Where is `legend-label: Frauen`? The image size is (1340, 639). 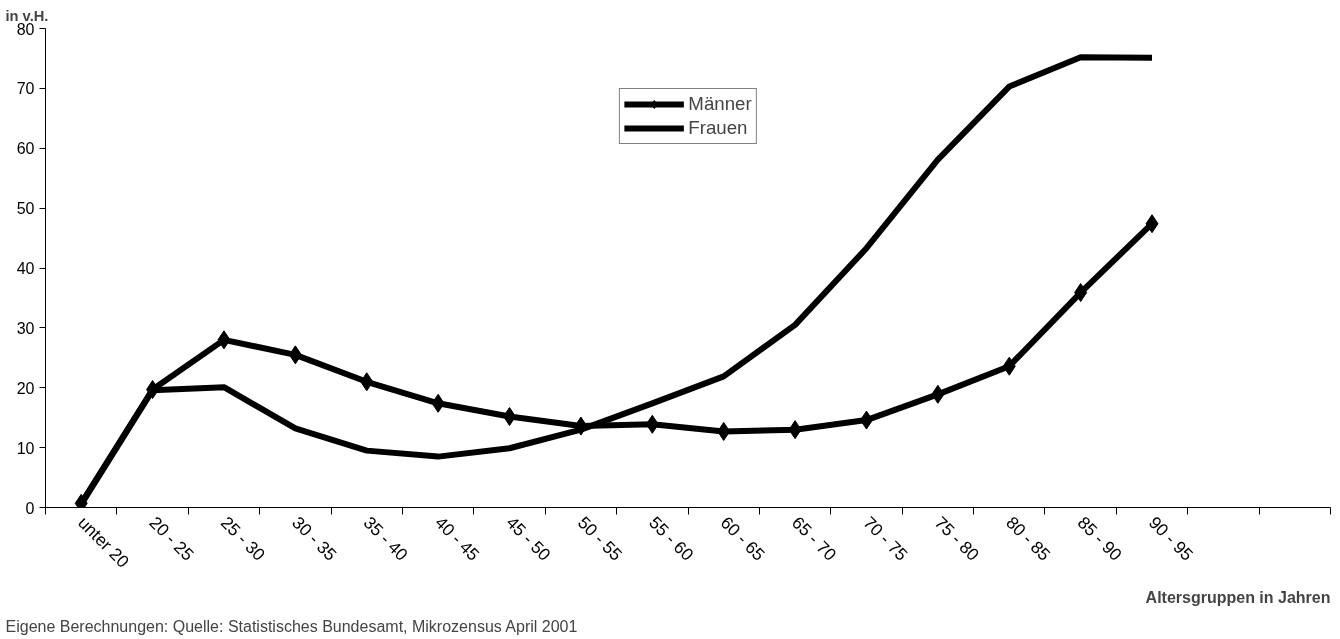 legend-label: Frauen is located at coordinates (718, 128).